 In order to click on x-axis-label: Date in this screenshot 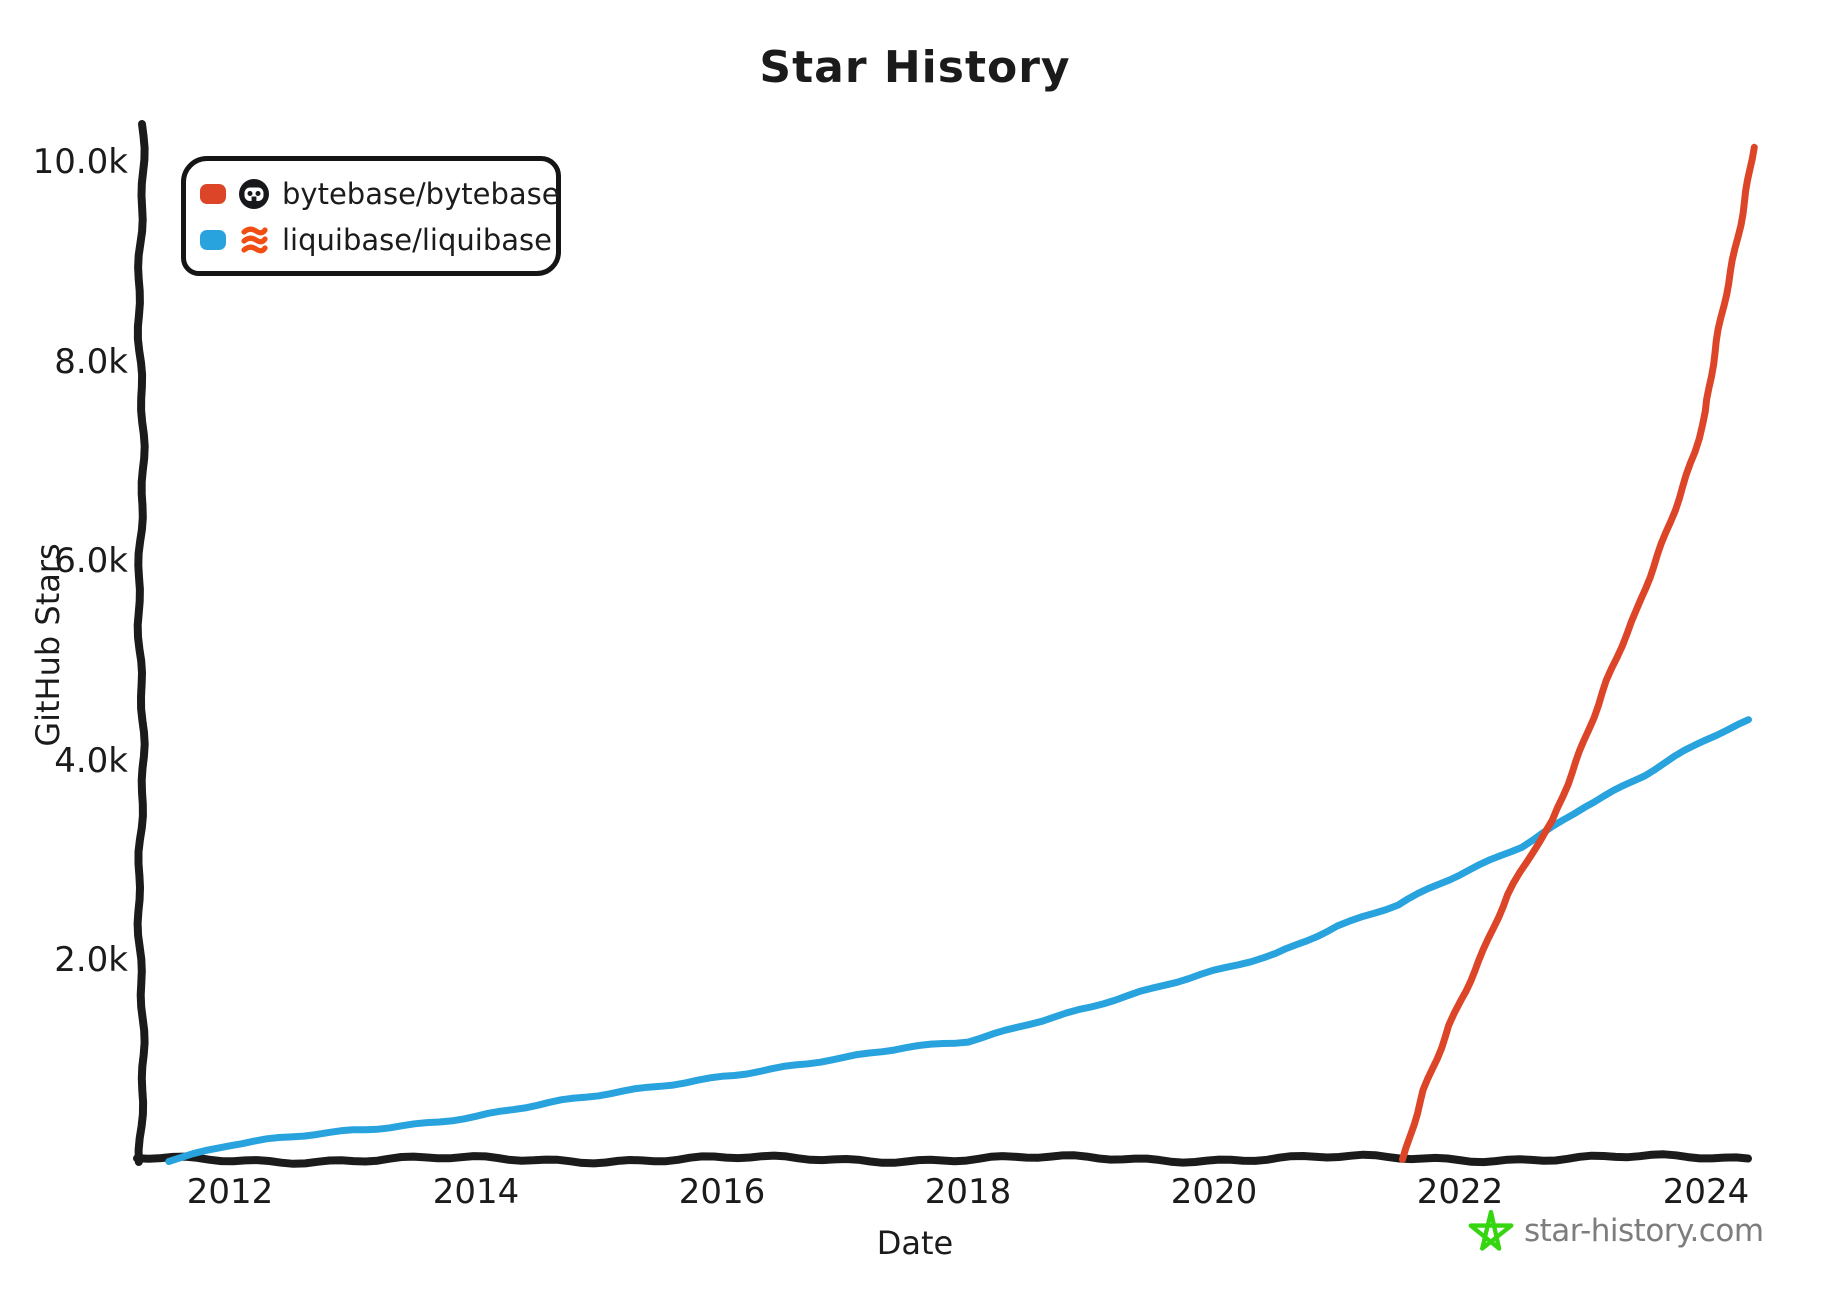, I will do `click(915, 1243)`.